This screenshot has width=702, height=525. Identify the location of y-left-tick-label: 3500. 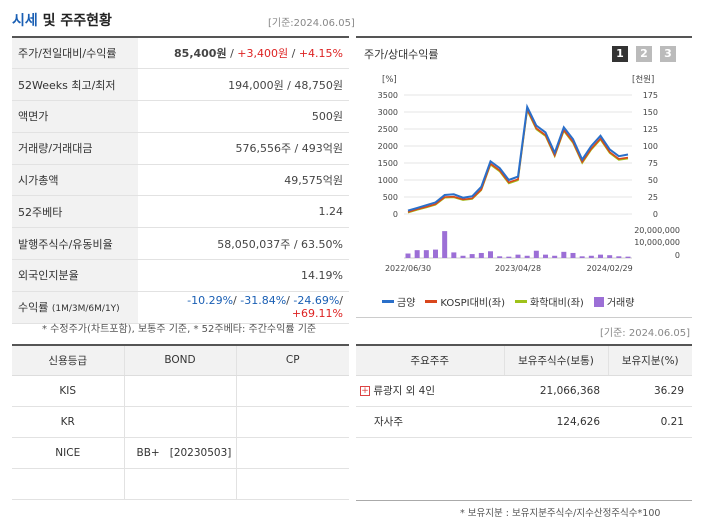
(388, 95).